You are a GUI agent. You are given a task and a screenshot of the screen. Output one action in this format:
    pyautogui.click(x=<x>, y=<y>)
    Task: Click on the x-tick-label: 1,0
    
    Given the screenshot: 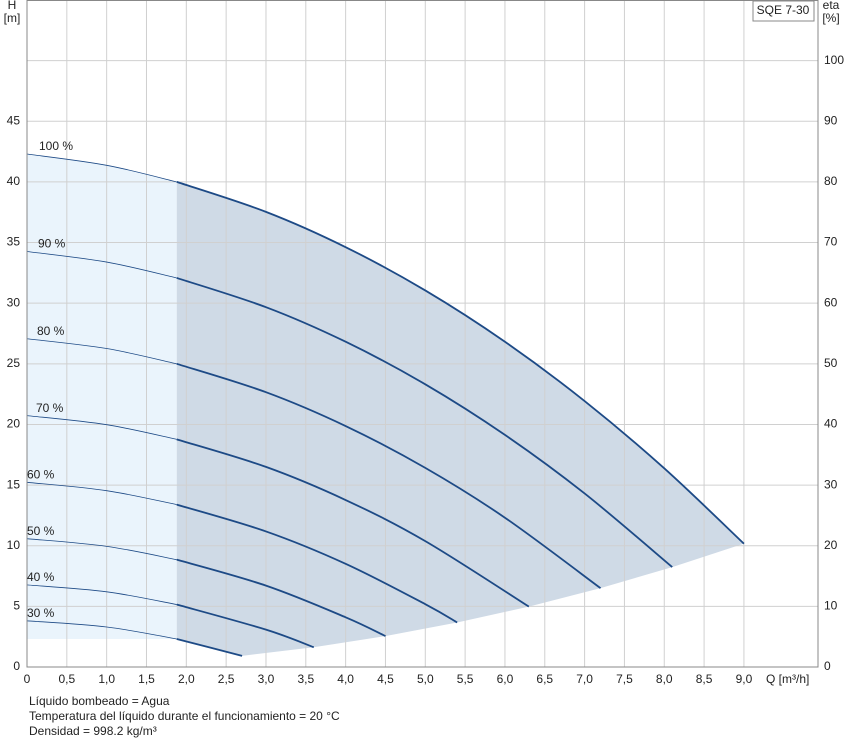 What is the action you would take?
    pyautogui.click(x=106, y=679)
    